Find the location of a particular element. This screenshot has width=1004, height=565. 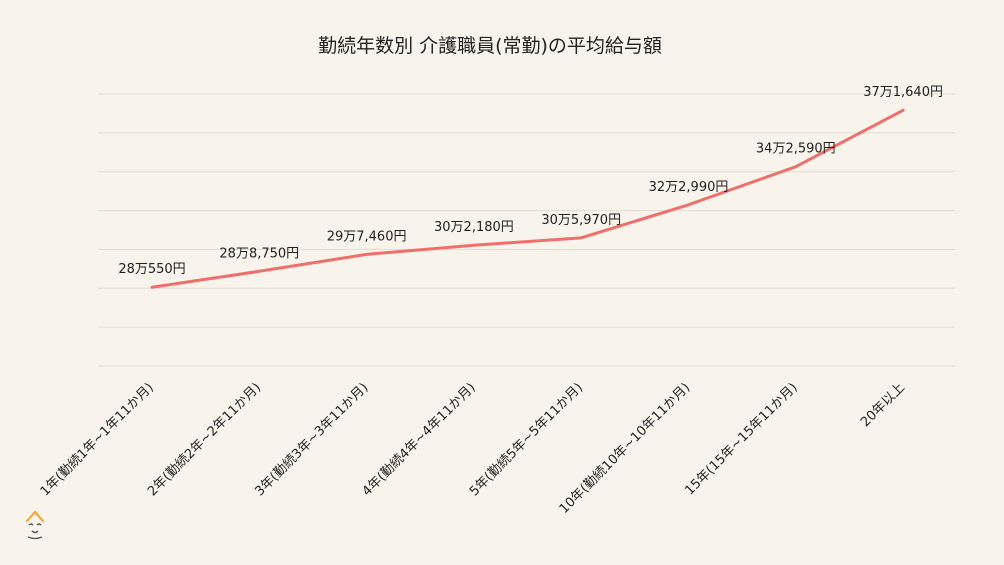

data-label: 28万8,750円 is located at coordinates (259, 253).